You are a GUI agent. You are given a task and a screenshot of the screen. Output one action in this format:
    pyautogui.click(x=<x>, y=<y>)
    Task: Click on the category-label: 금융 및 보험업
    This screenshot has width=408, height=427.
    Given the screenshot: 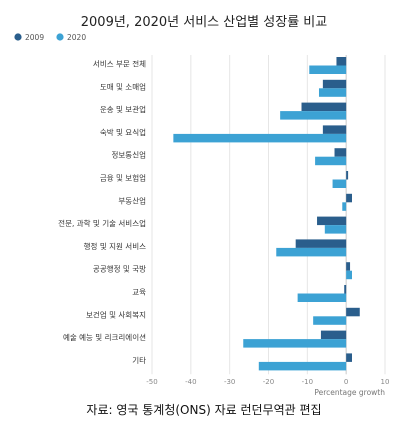 What is the action you would take?
    pyautogui.click(x=123, y=178)
    